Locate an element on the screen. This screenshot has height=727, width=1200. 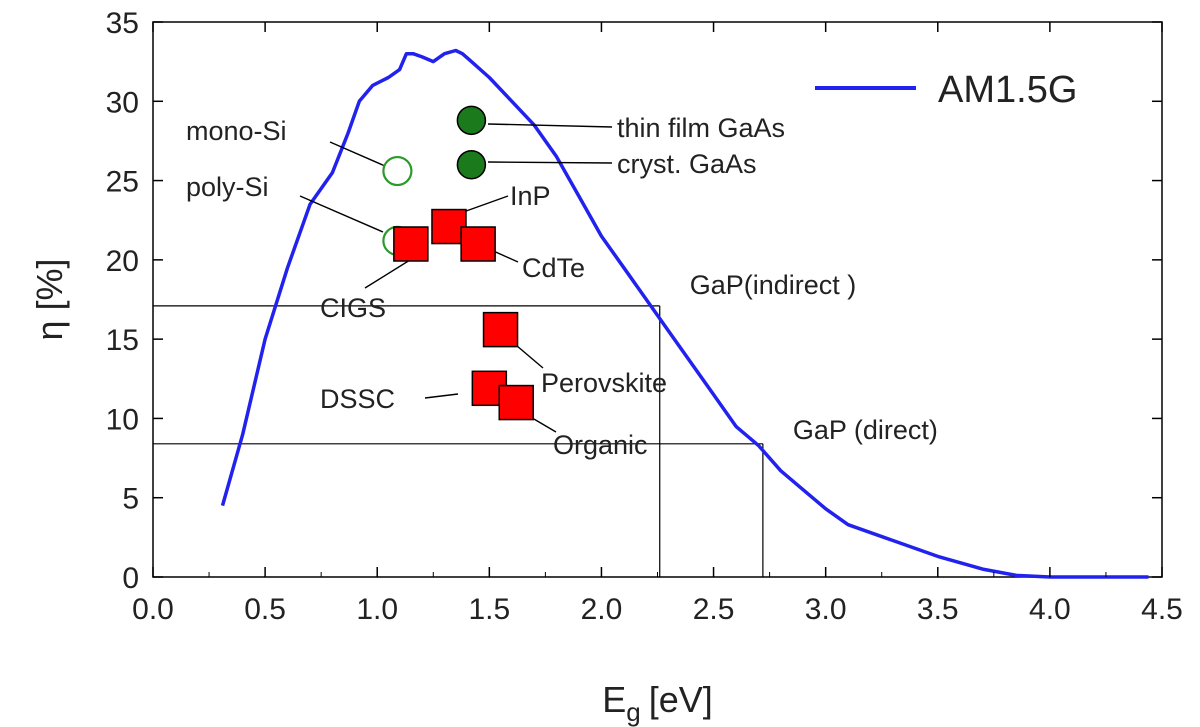
x-tick-label: 4.5 is located at coordinates (1162, 609).